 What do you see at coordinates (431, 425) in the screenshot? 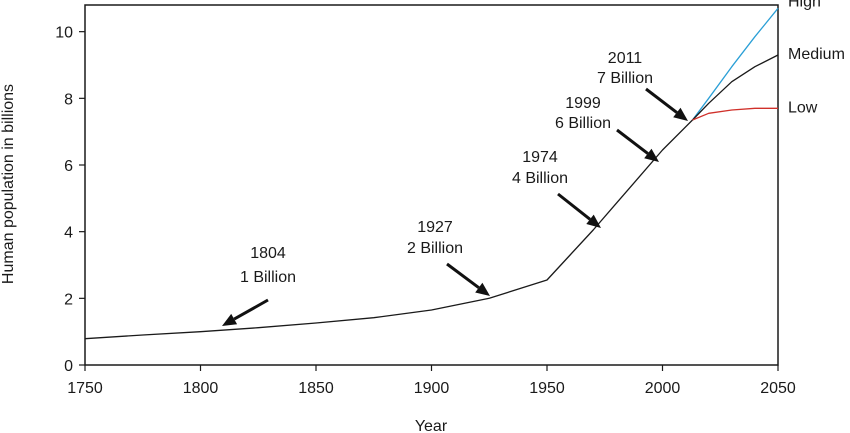
I see `x-axis-title: Year` at bounding box center [431, 425].